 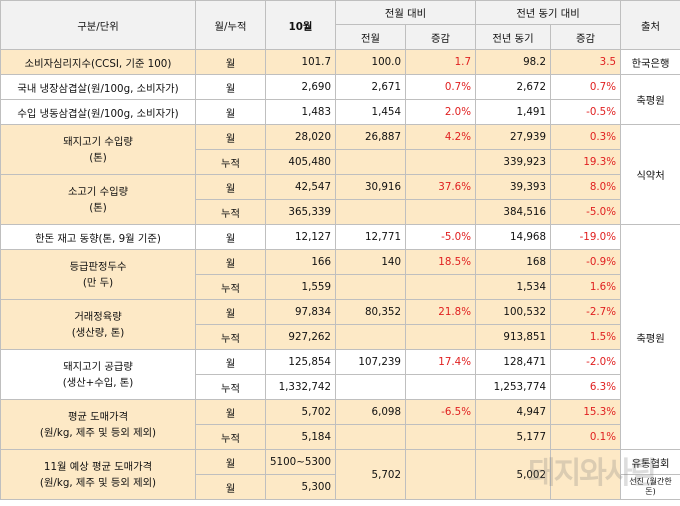 What do you see at coordinates (98, 207) in the screenshot?
I see `label-unit: (톤)` at bounding box center [98, 207].